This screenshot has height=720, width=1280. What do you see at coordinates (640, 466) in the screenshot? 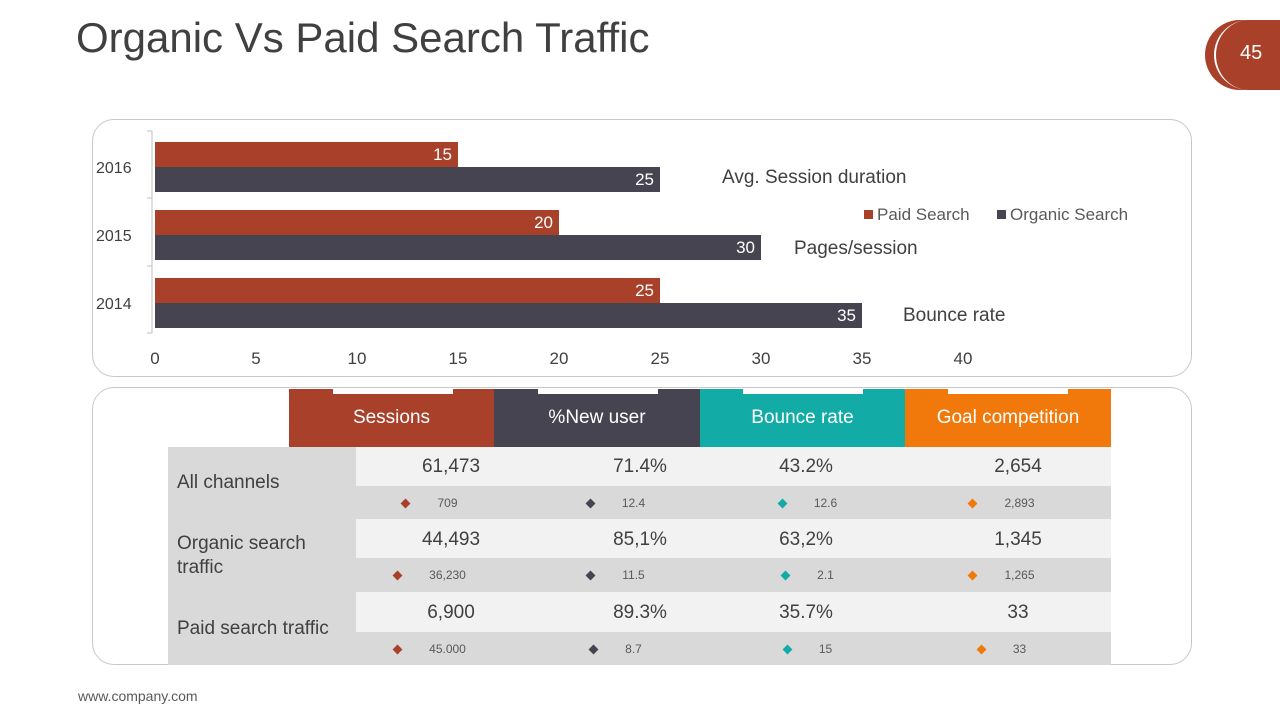
I see `cell-value: 71.4%` at bounding box center [640, 466].